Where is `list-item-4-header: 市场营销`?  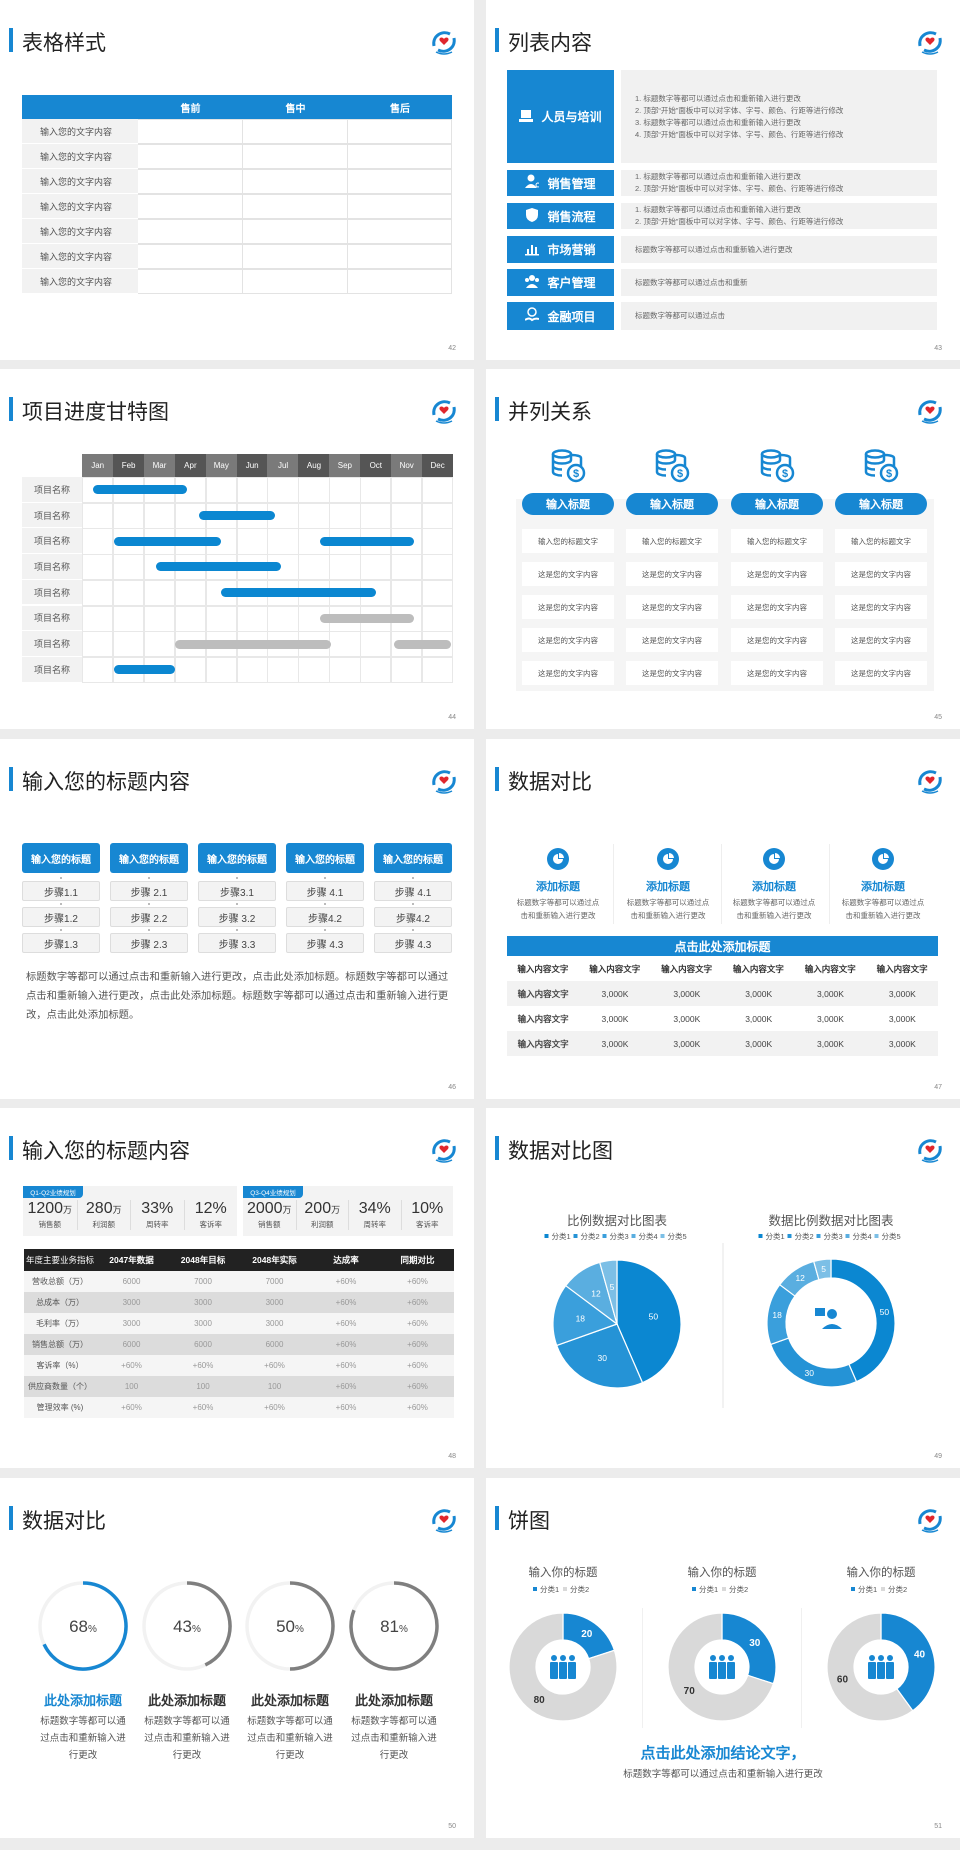 list-item-4-header: 市场营销 is located at coordinates (560, 249).